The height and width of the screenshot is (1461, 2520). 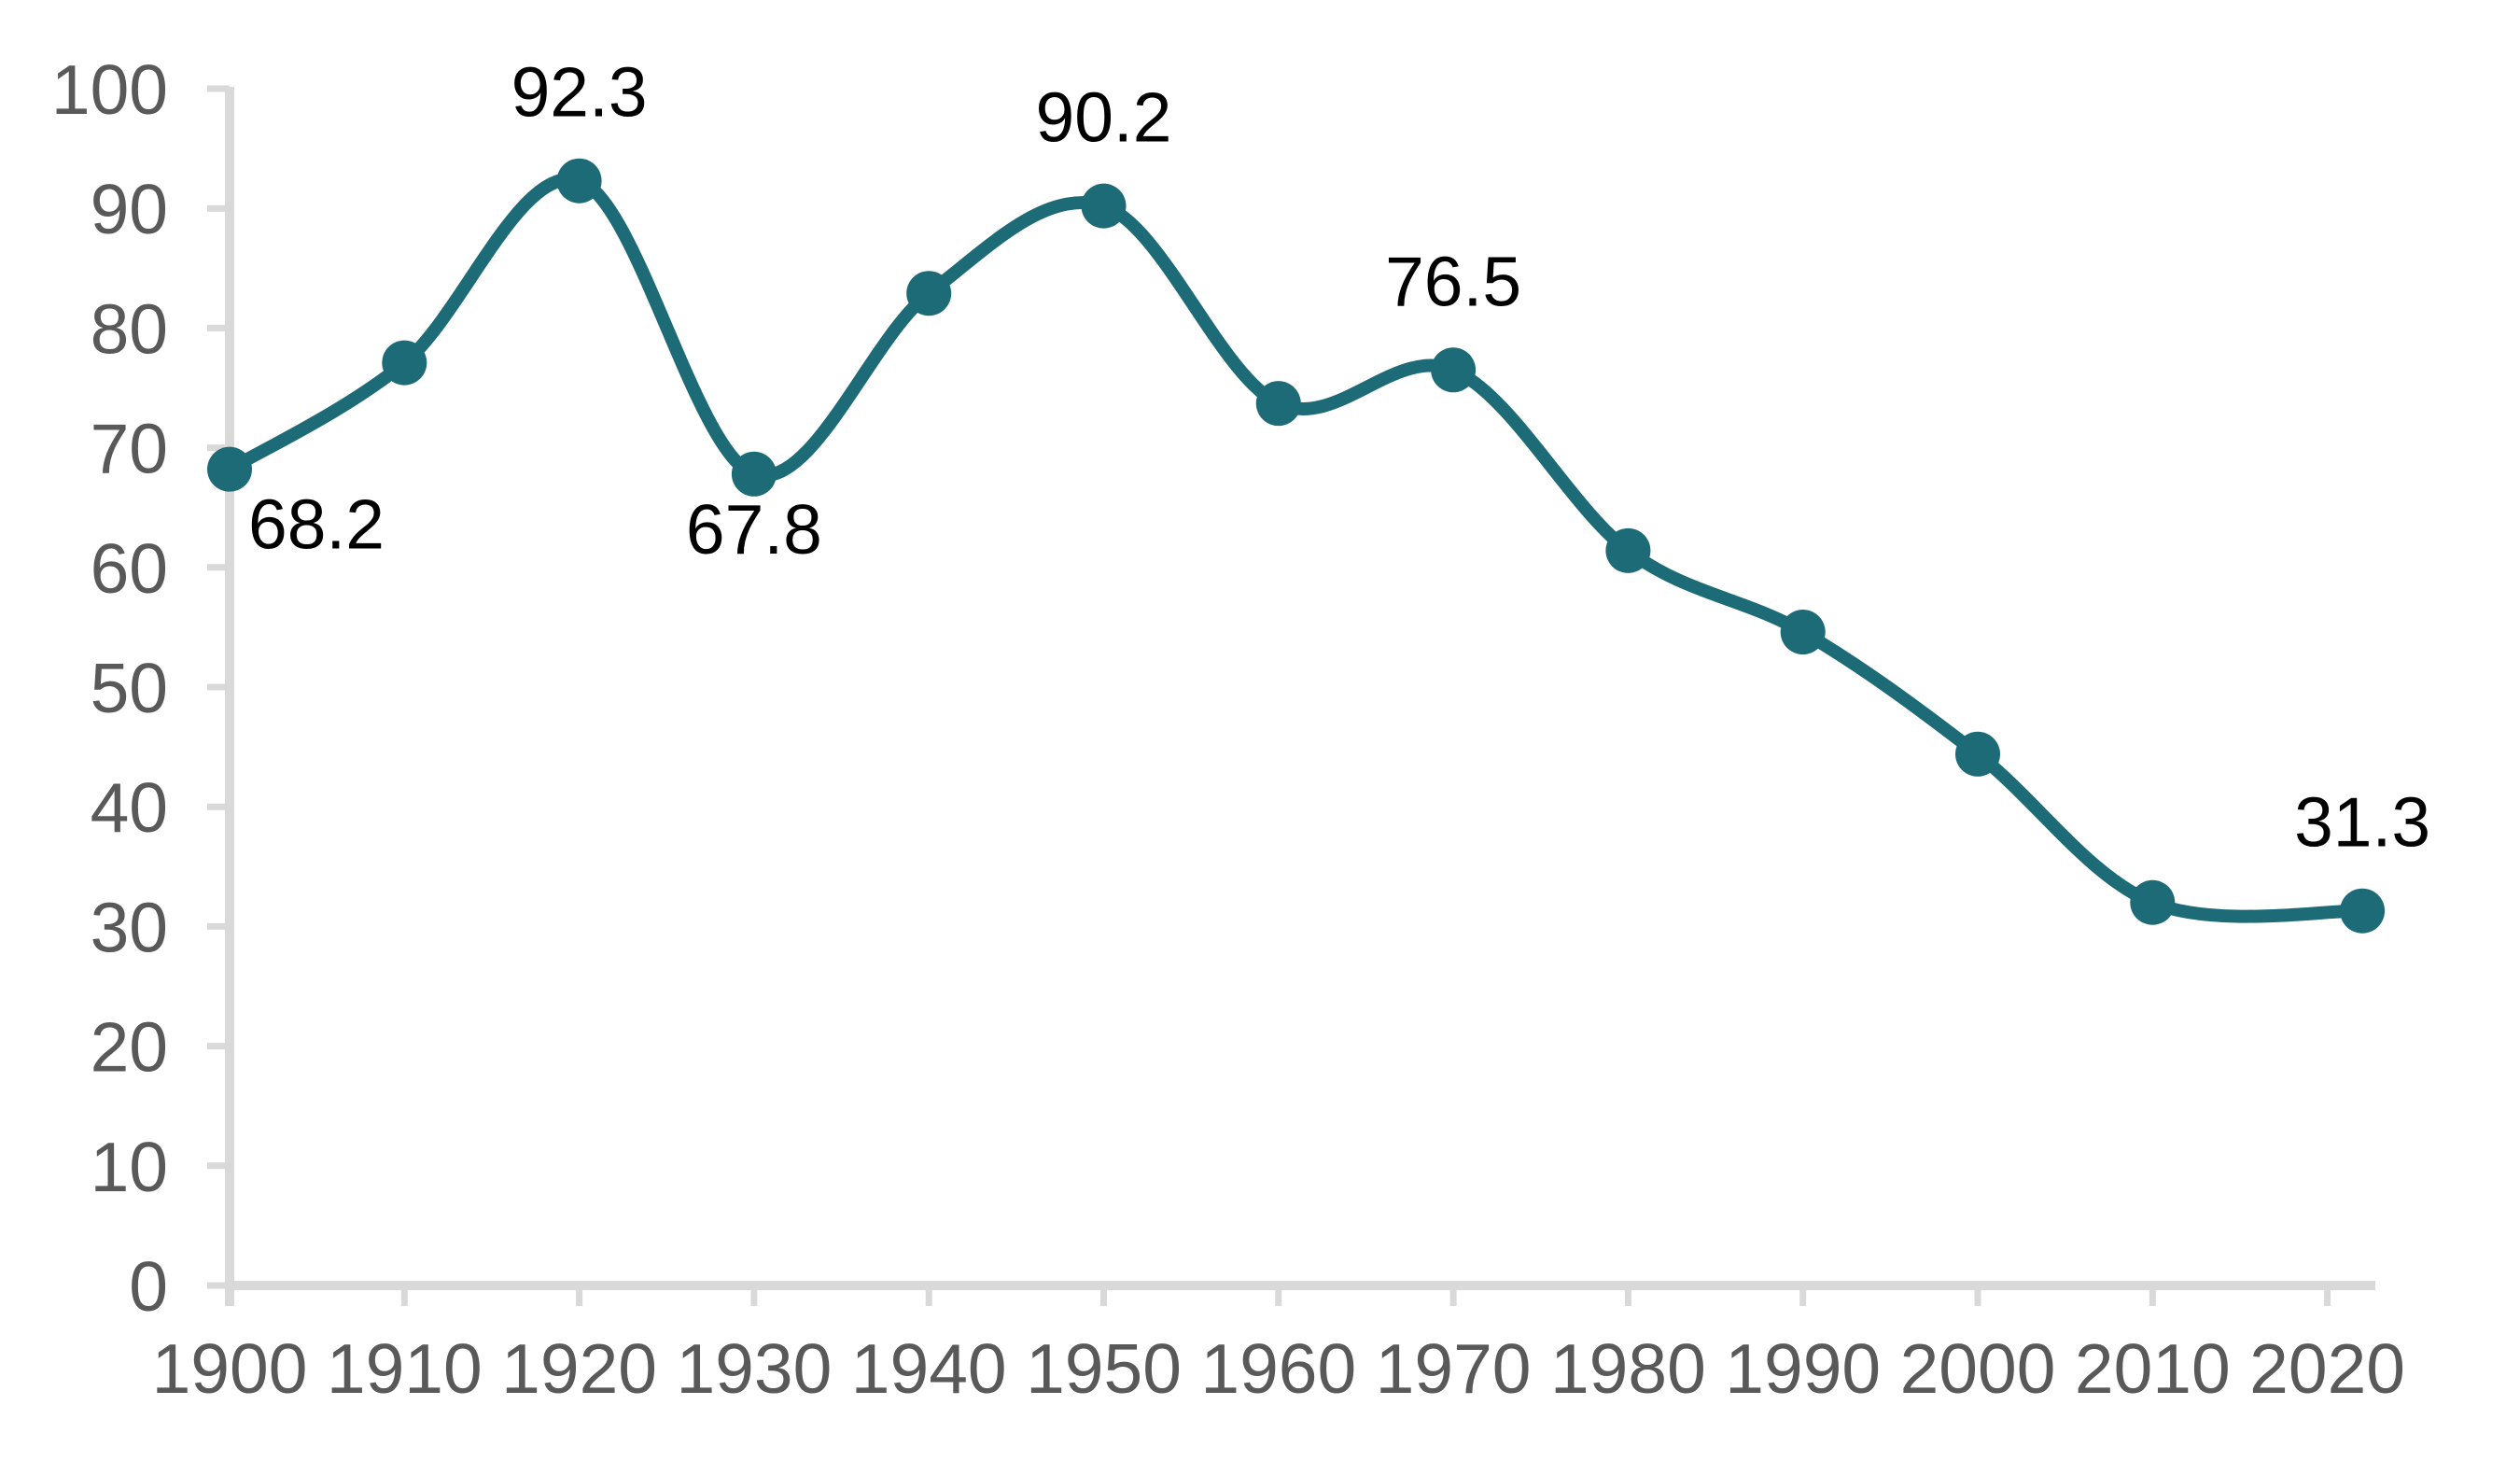 I want to click on y-axis-tick-label: 50, so click(x=129, y=688).